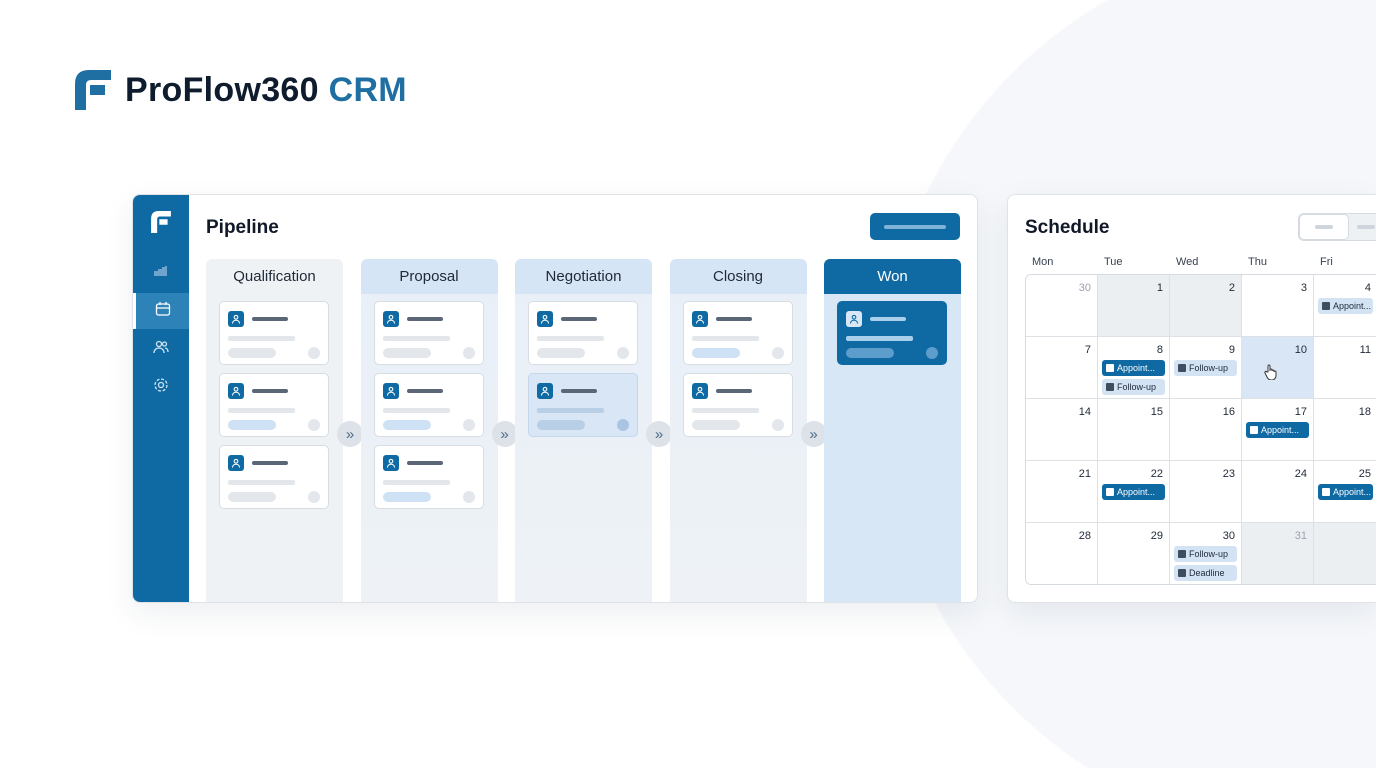 This screenshot has width=1376, height=768. What do you see at coordinates (583, 276) in the screenshot?
I see `stage-header: Negotiation` at bounding box center [583, 276].